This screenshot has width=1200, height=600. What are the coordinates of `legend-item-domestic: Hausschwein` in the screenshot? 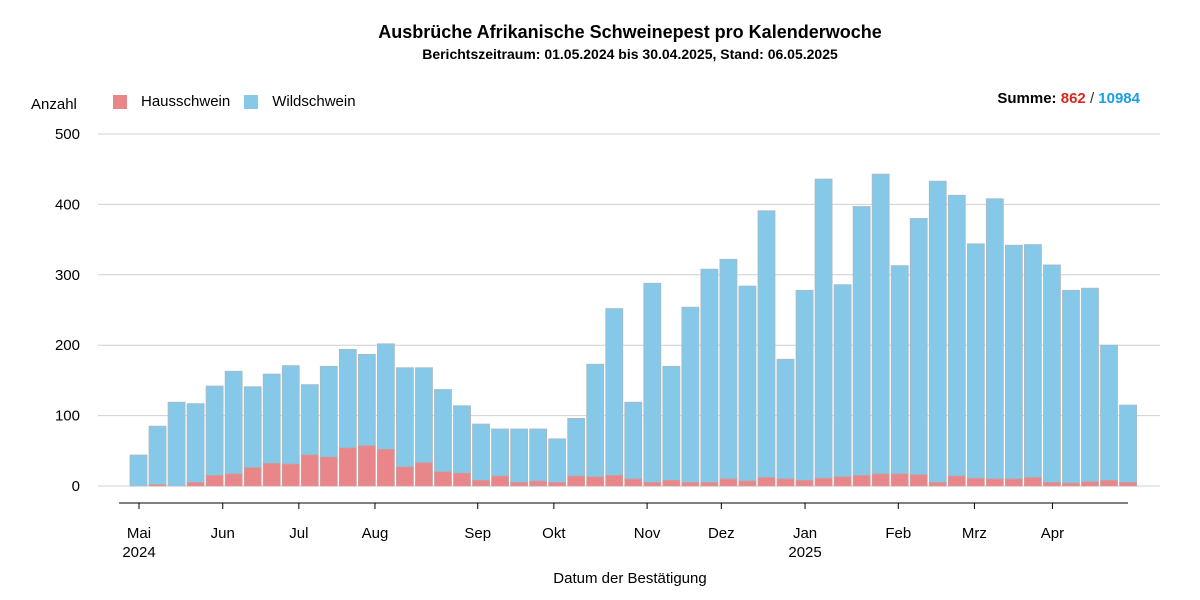 It's located at (171, 101).